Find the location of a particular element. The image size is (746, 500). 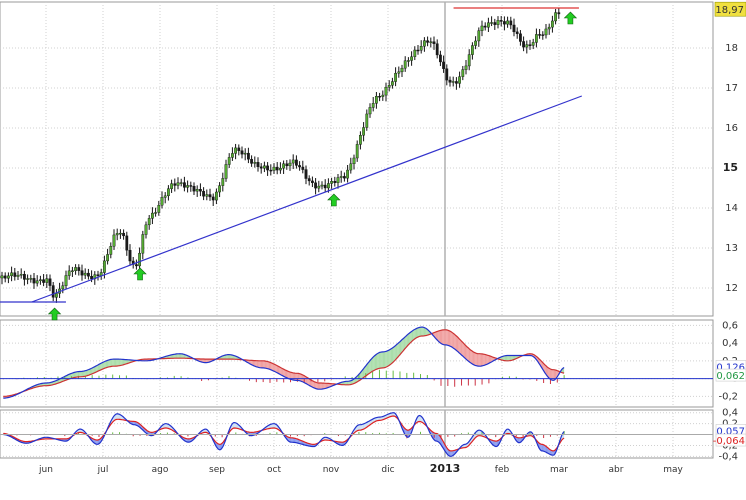

last-value-label: 0,062 is located at coordinates (730, 376).